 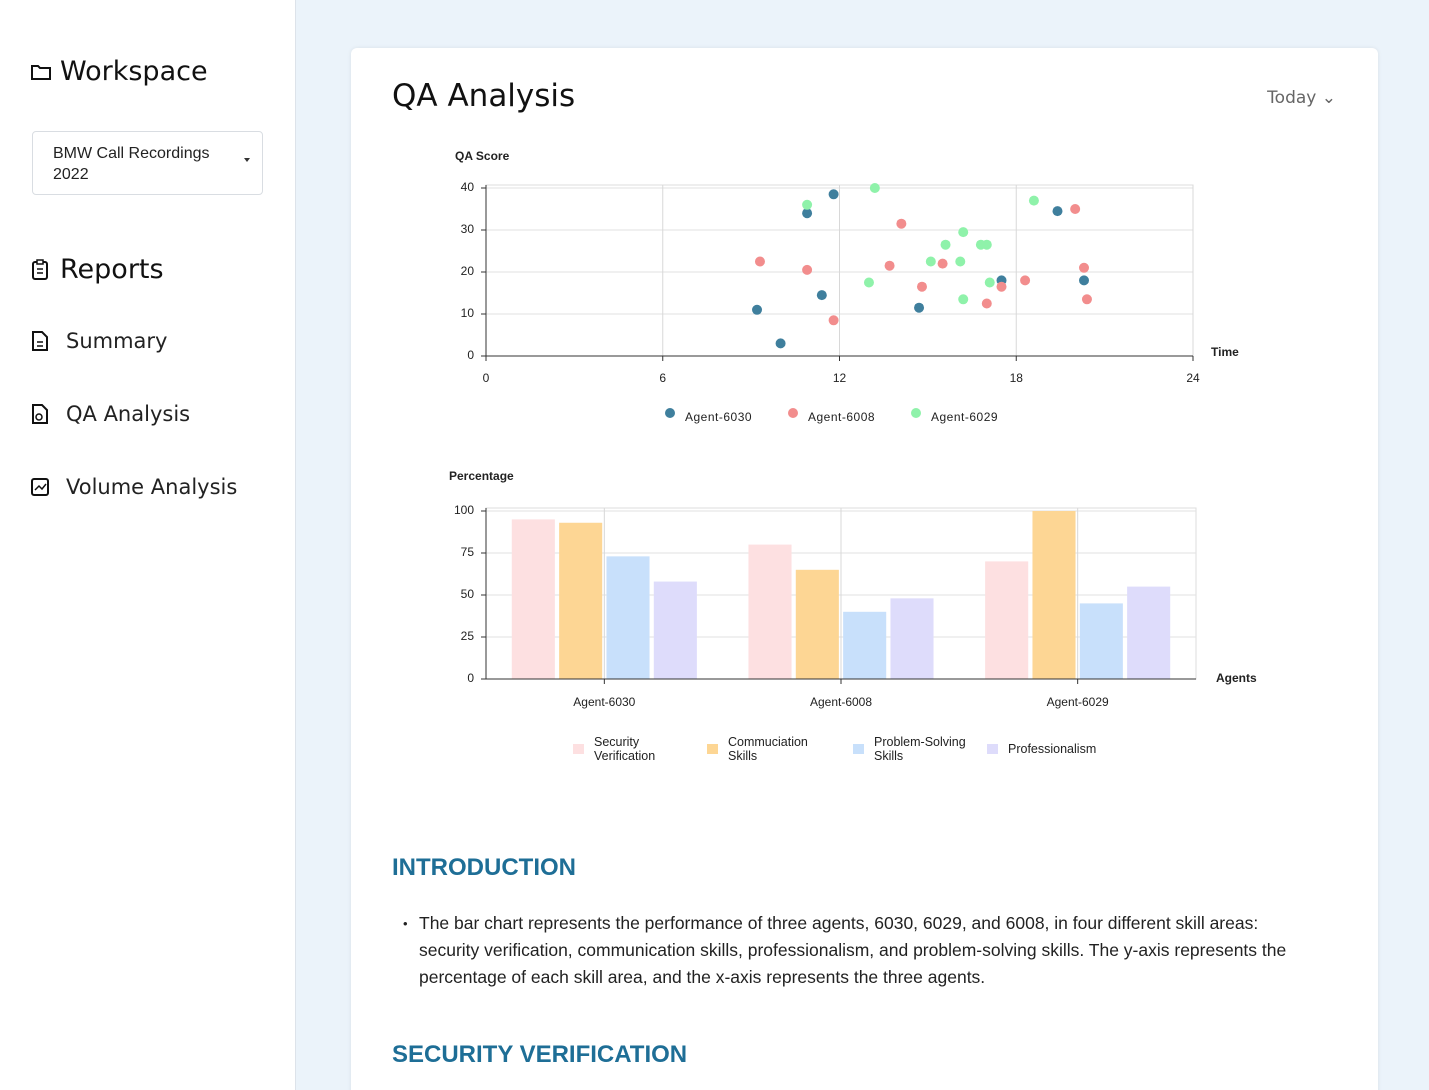 What do you see at coordinates (40, 414) in the screenshot?
I see `qa-icon` at bounding box center [40, 414].